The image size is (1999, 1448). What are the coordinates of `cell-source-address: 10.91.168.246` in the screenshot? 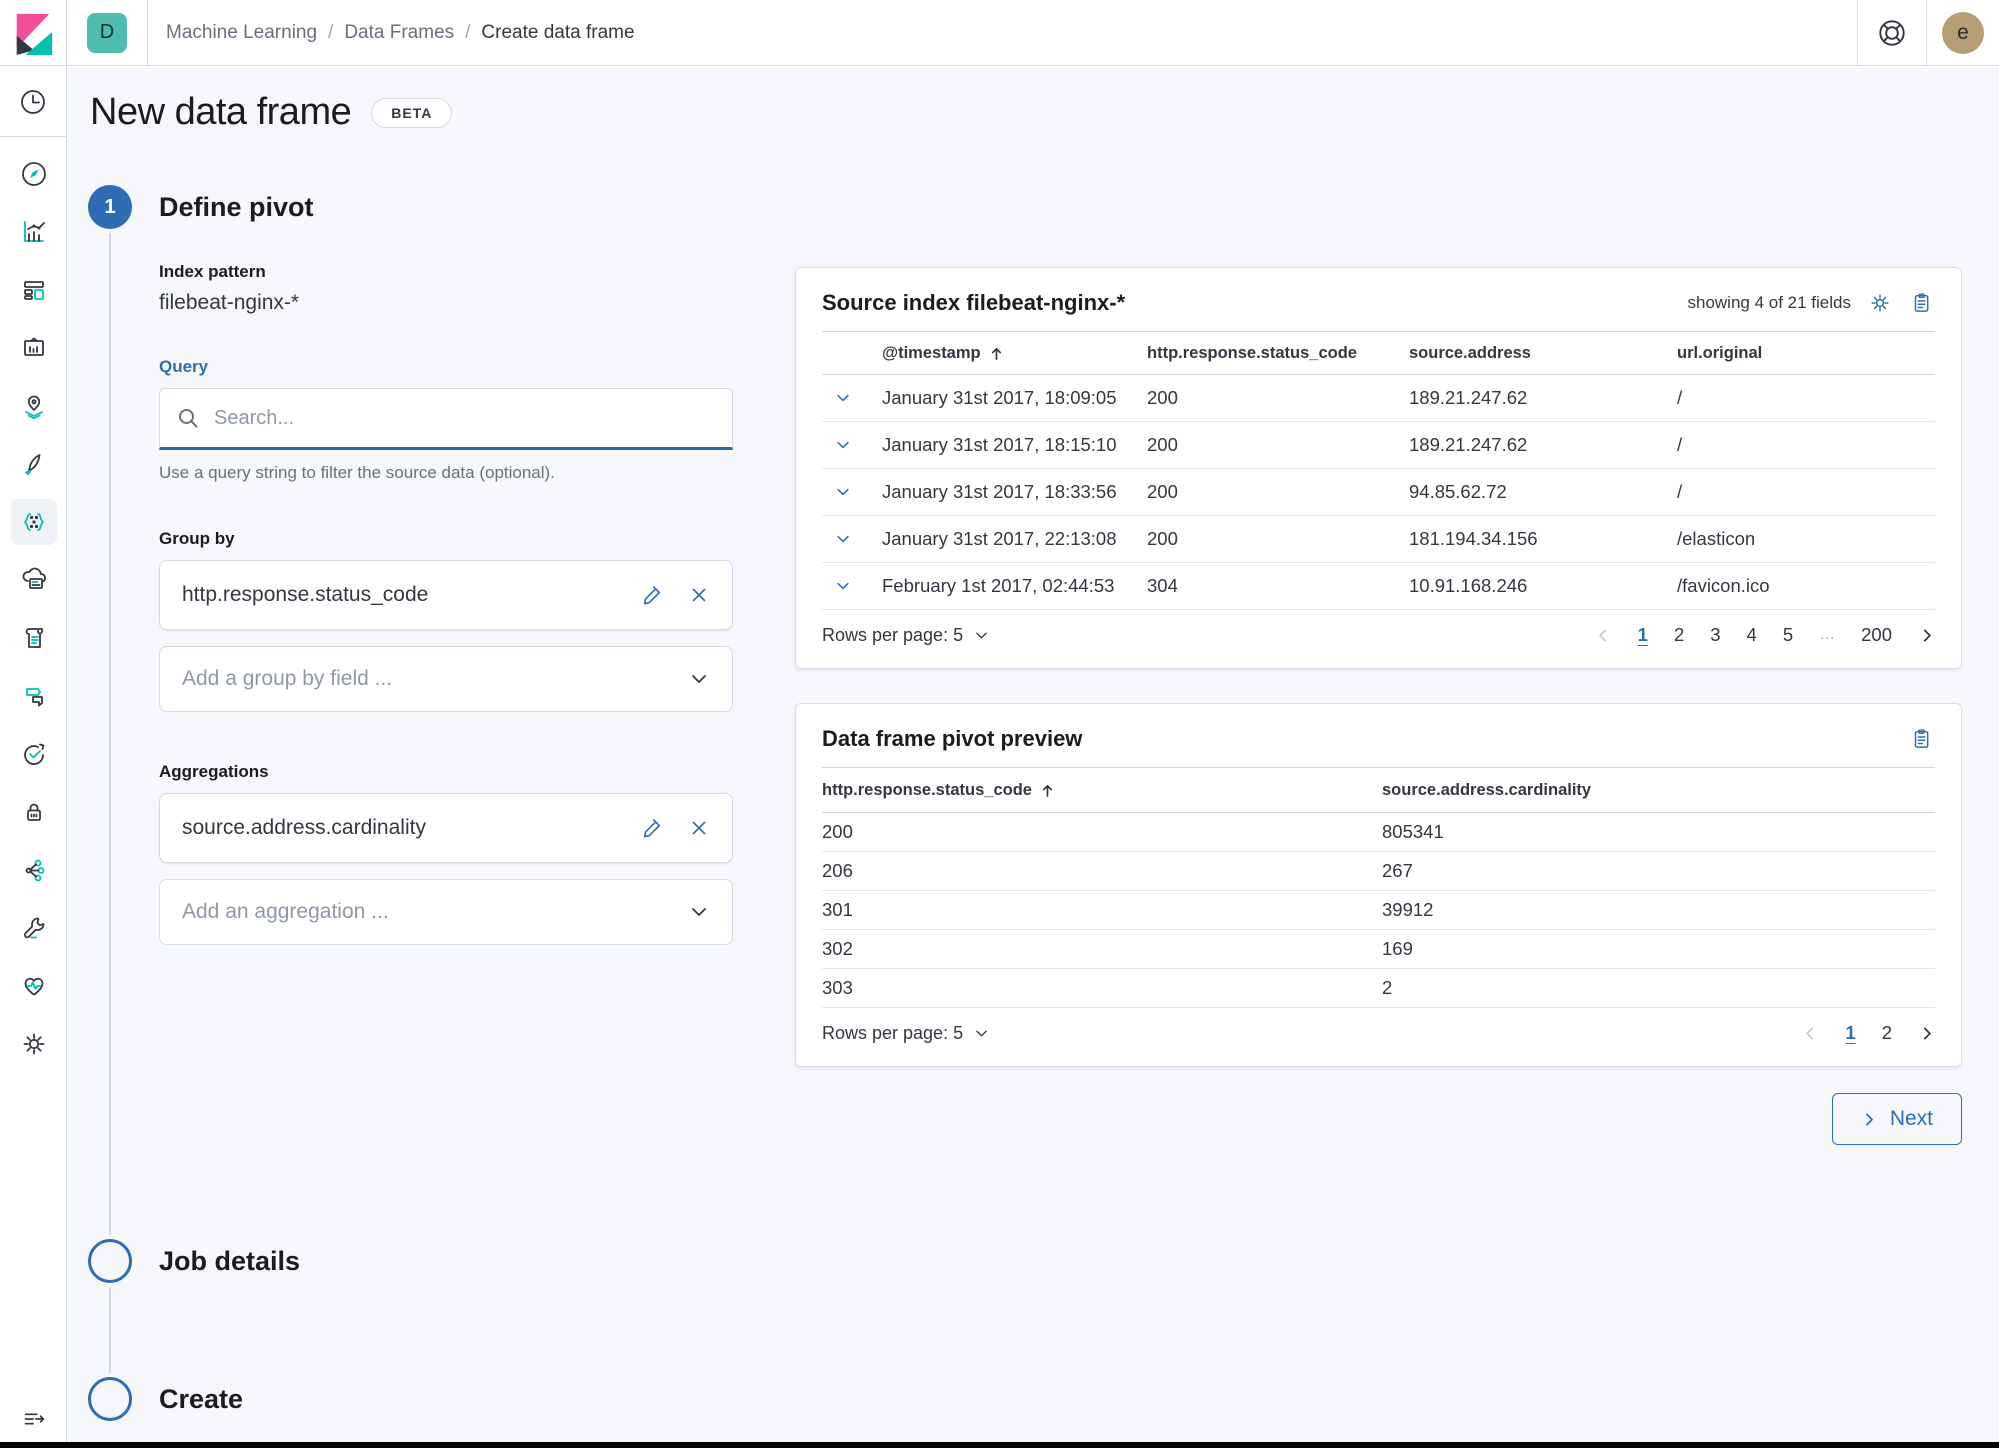 It's located at (1468, 585).